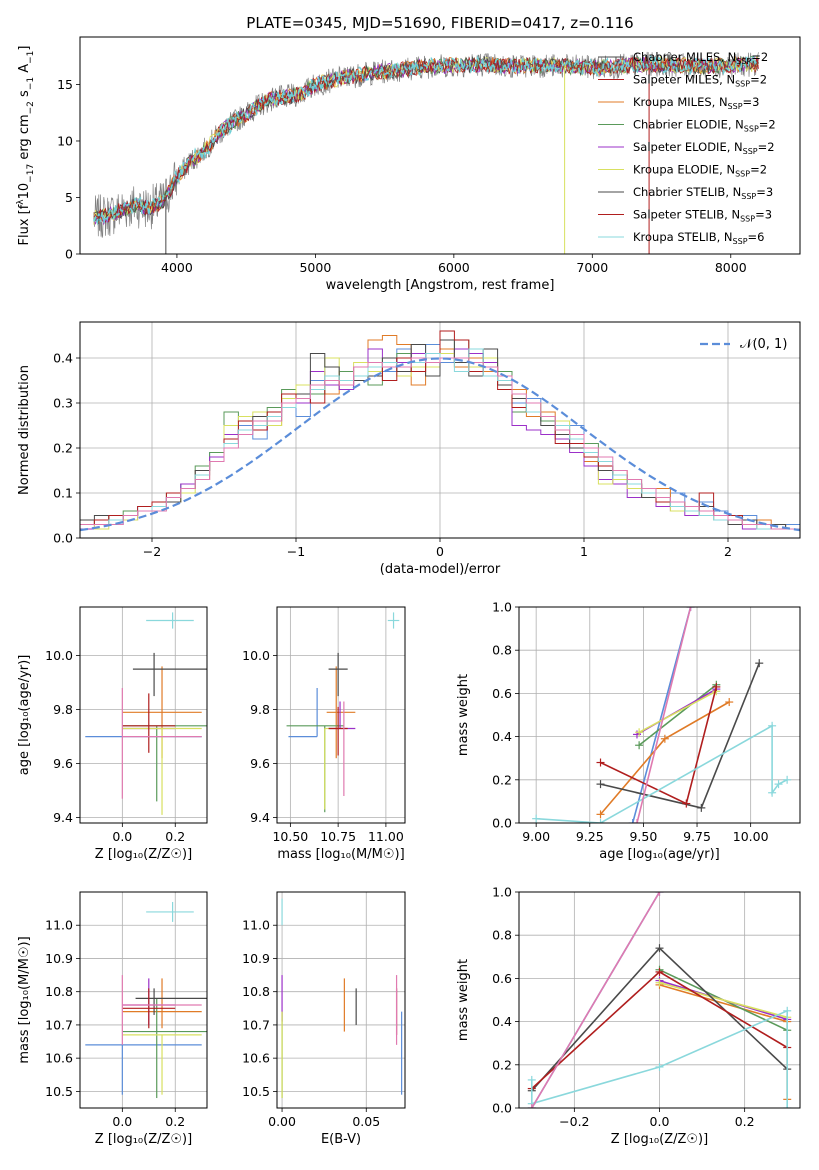 The width and height of the screenshot is (819, 1170). Describe the element at coordinates (63, 403) in the screenshot. I see `y-tick-label: 0.3` at that location.